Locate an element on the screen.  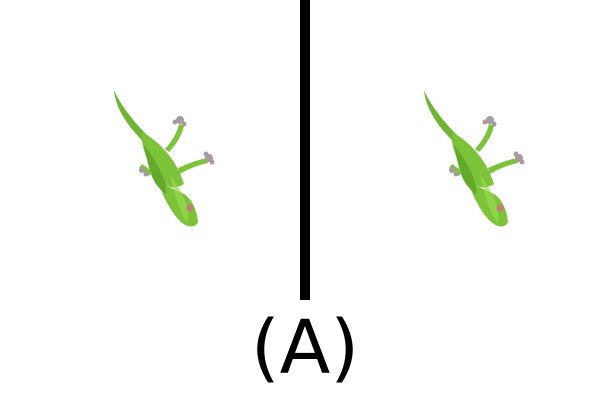
lizard-left is located at coordinates (164, 158).